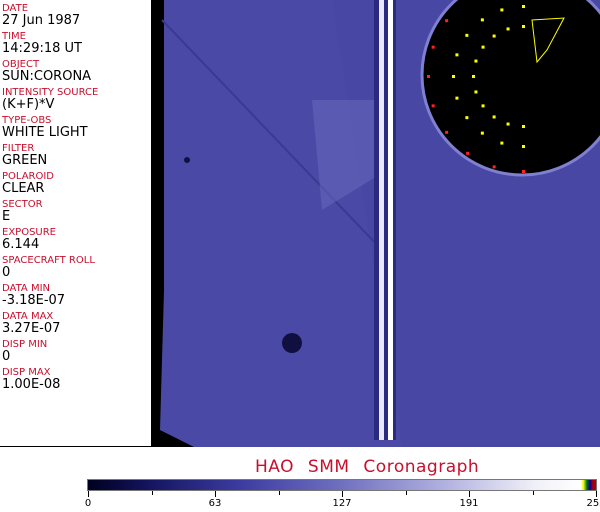 This screenshot has height=512, width=600. Describe the element at coordinates (342, 503) in the screenshot. I see `colorbar-tick-label: 127` at that location.